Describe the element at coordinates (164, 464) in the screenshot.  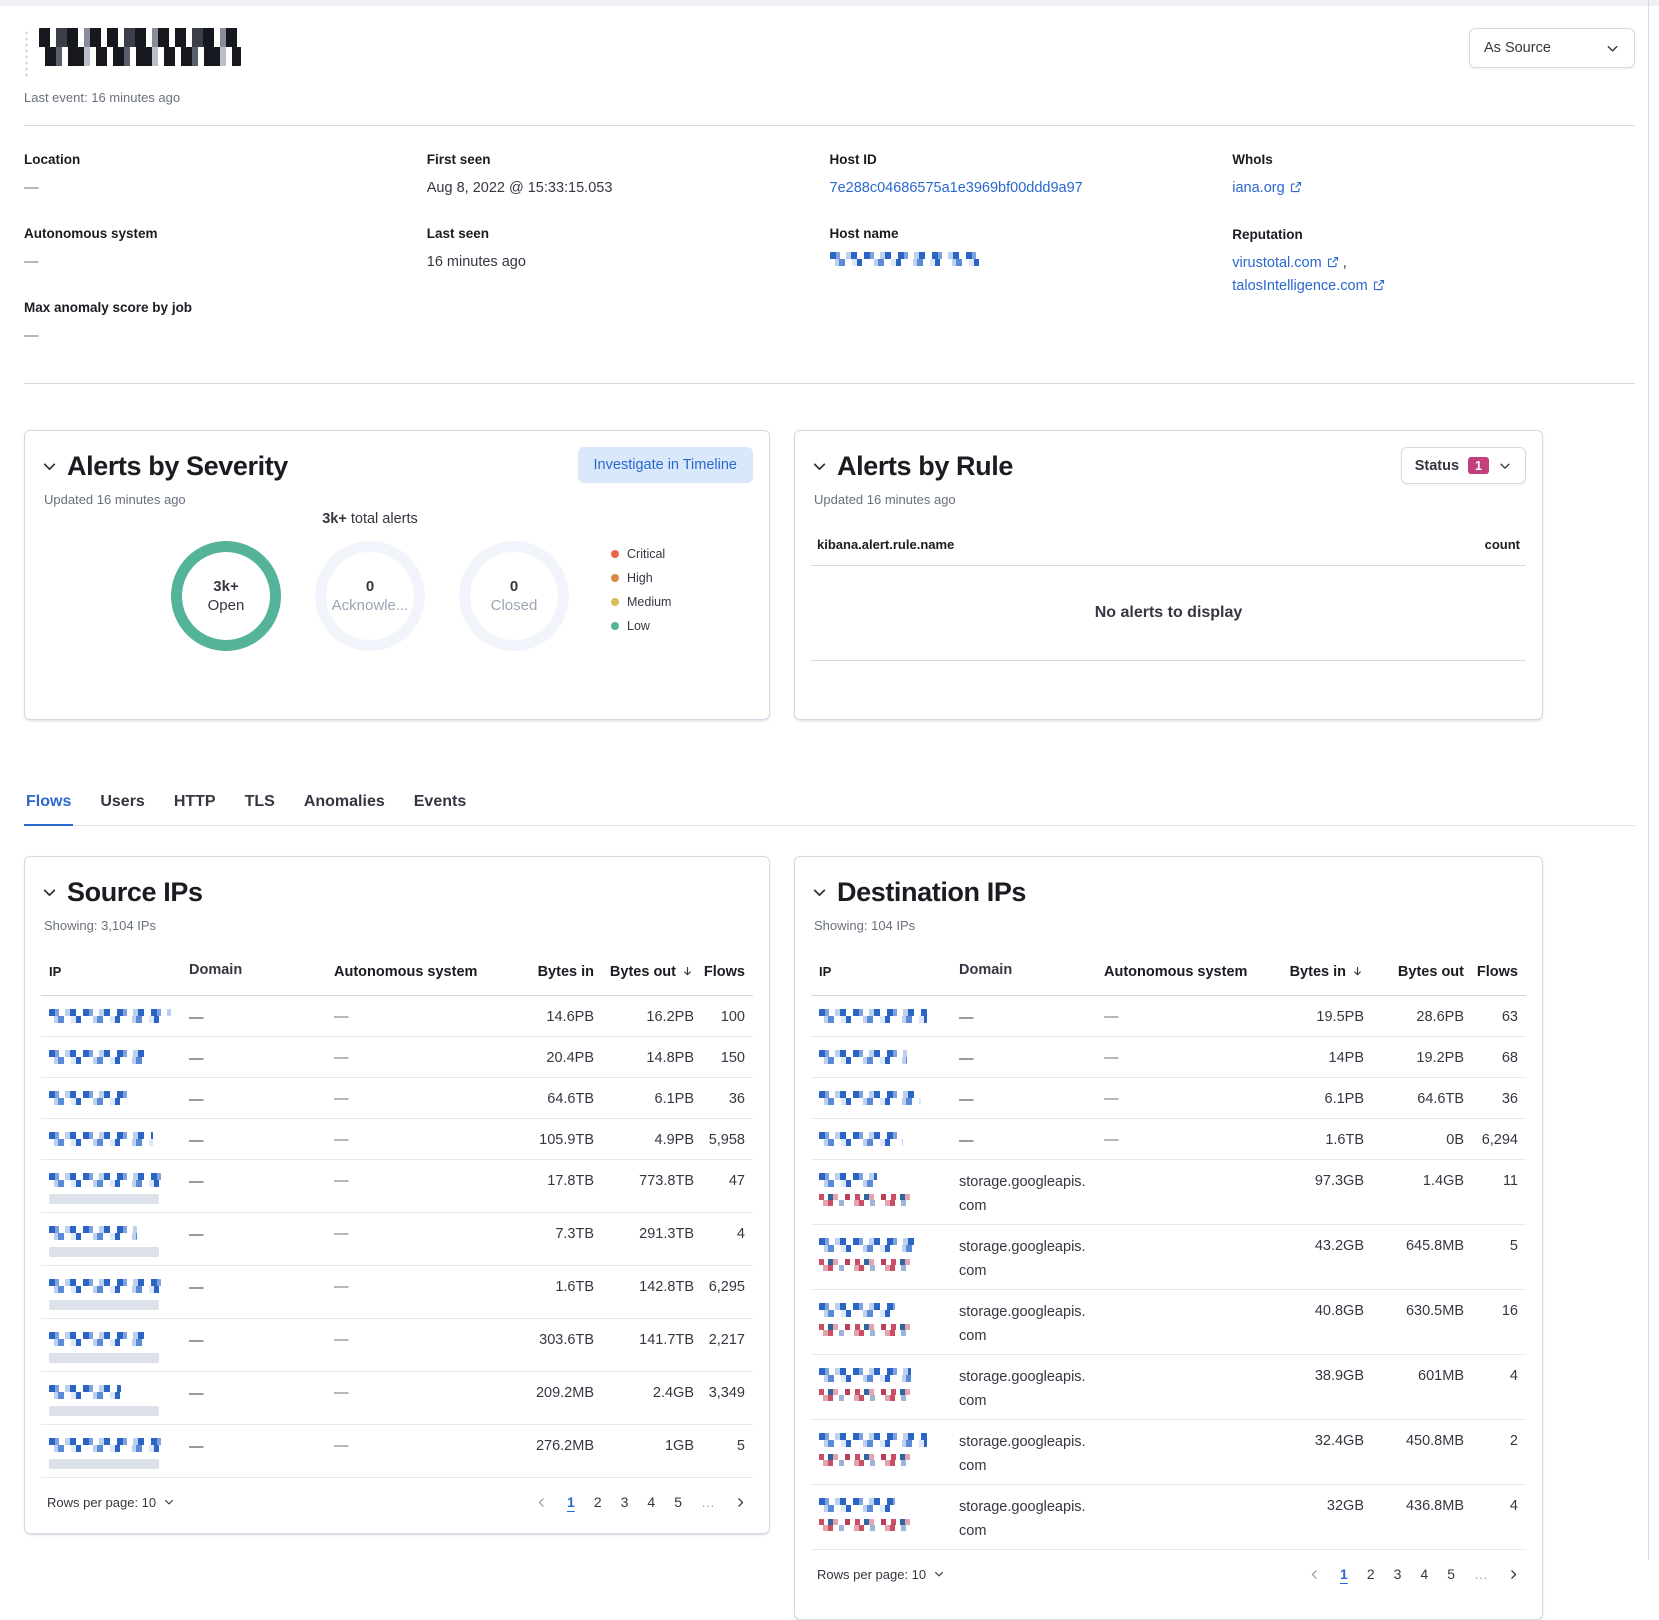
I see `alerts-severity-collapse: Alerts by Severity` at that location.